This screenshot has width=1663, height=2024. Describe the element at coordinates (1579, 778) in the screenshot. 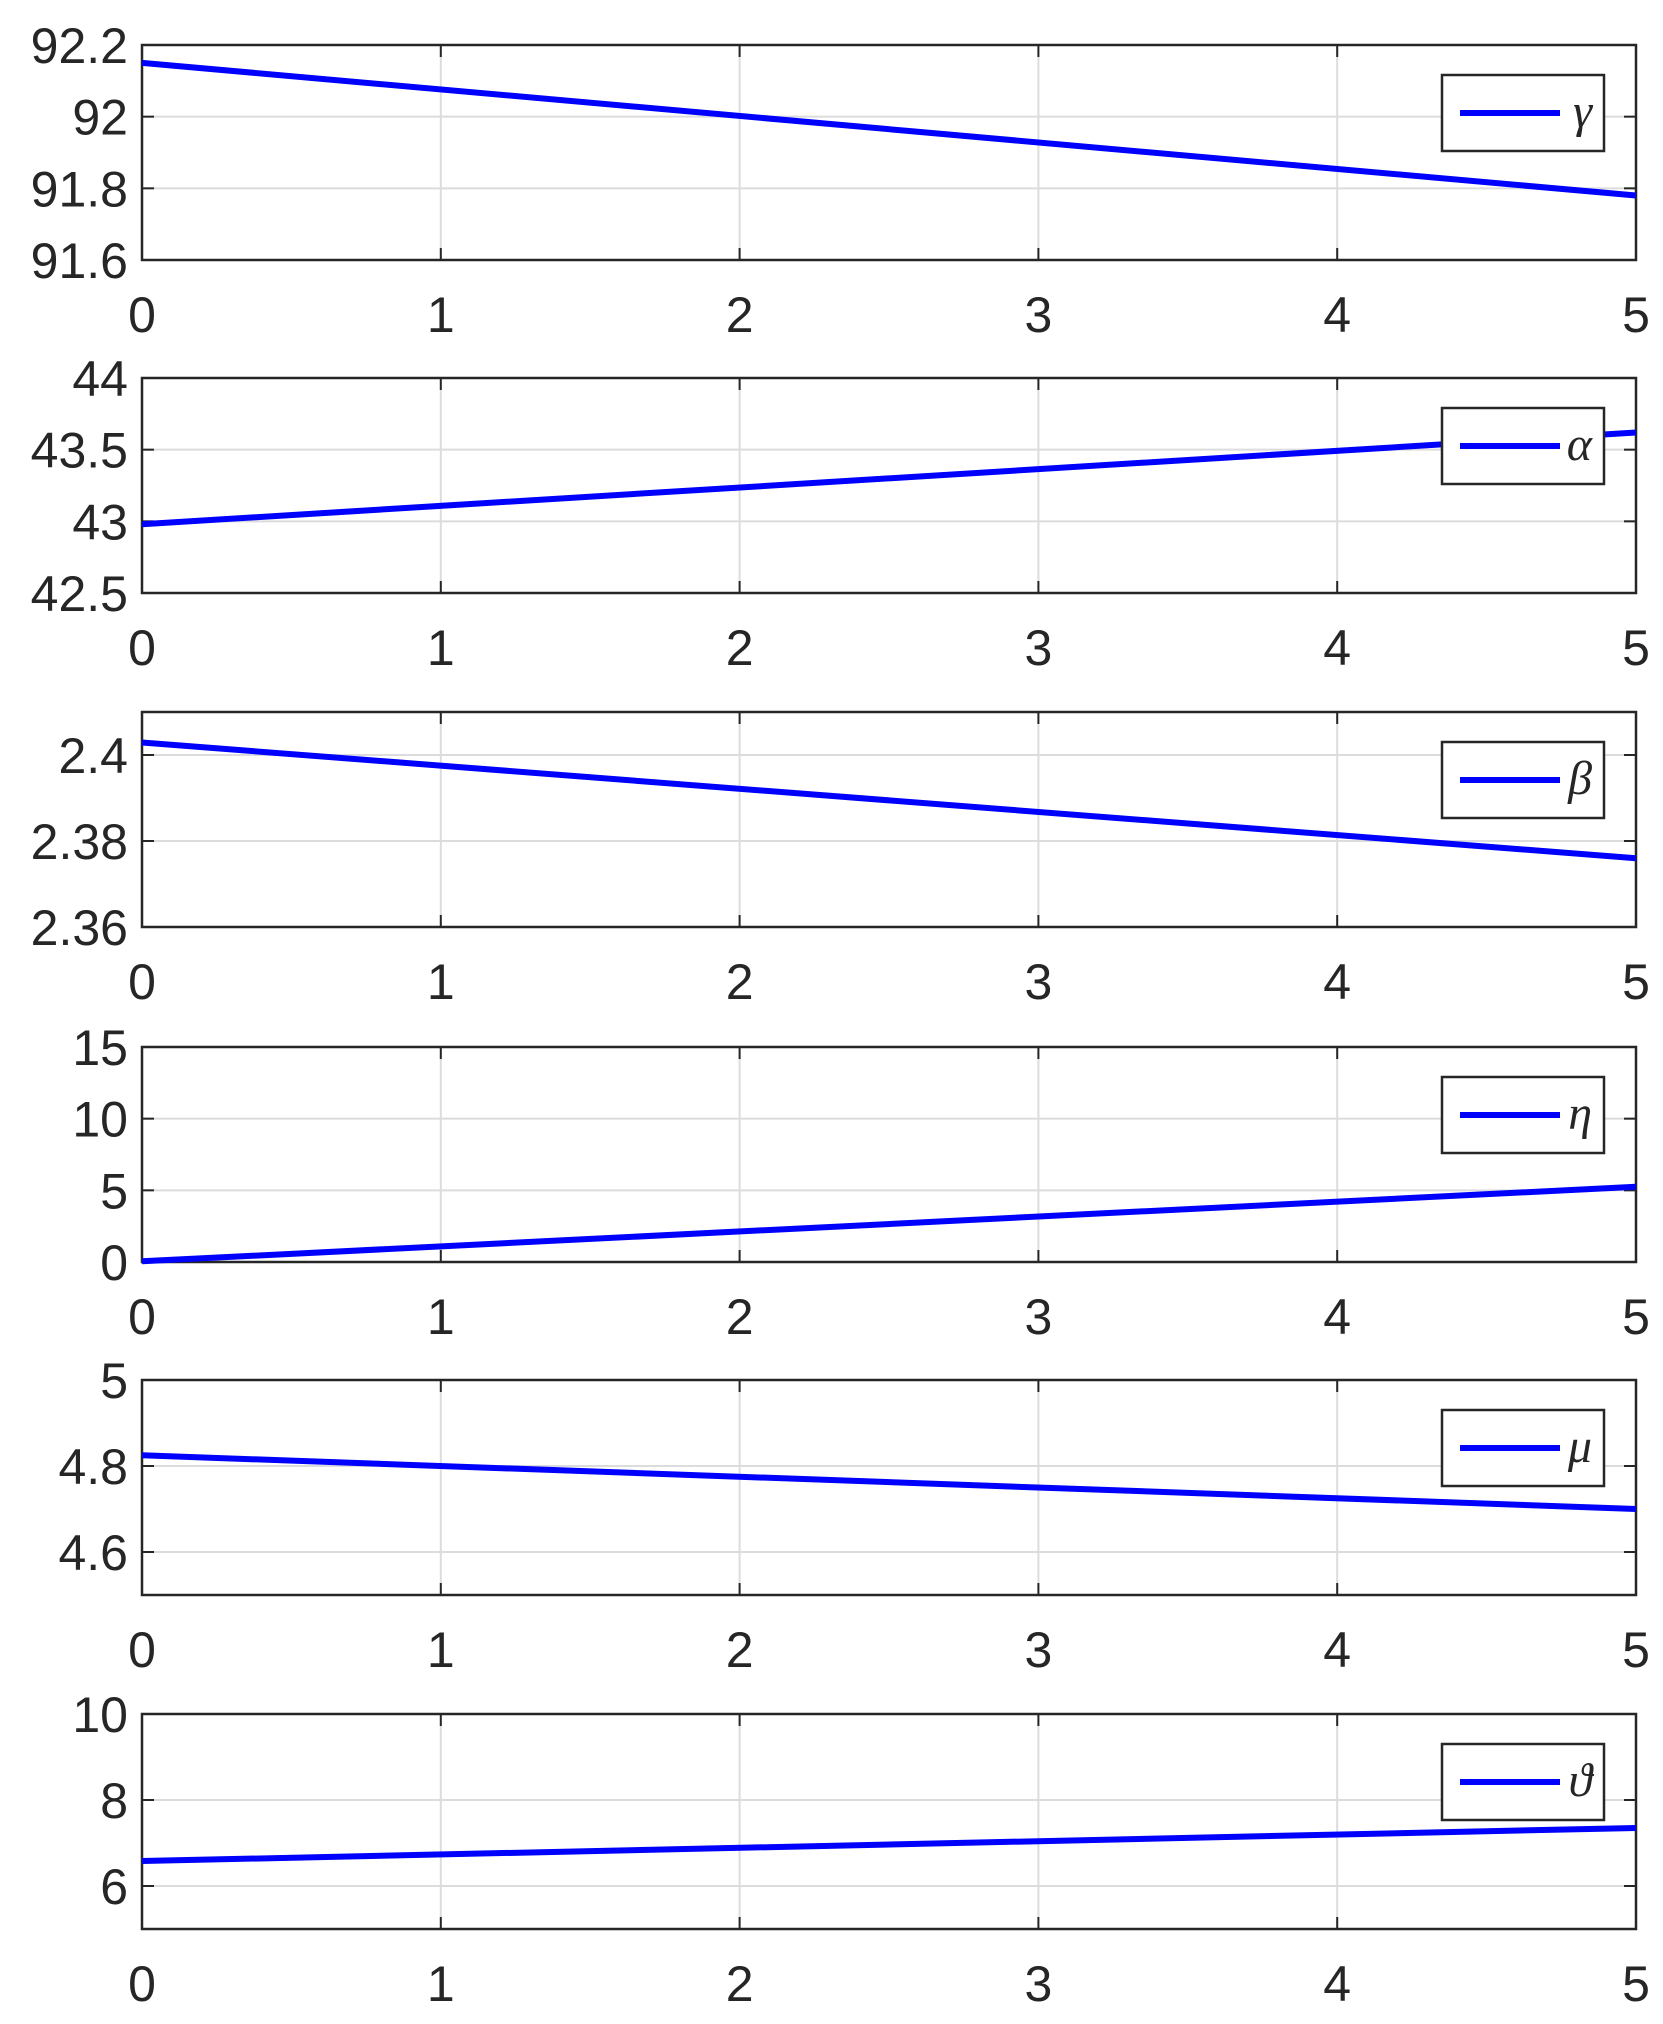

I see `legend-label: β` at that location.